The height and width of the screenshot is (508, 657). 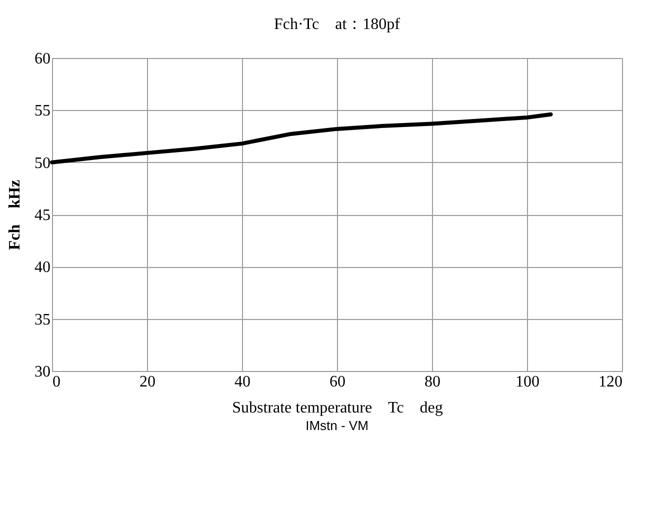 What do you see at coordinates (42, 111) in the screenshot?
I see `y-tick-label: 55` at bounding box center [42, 111].